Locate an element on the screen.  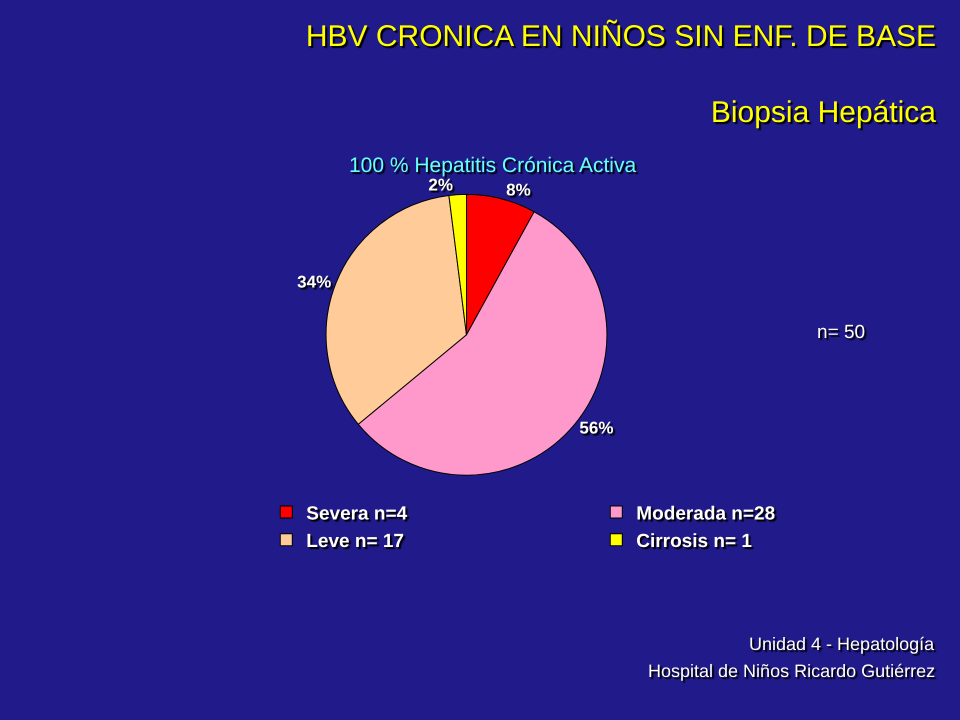
text: 100 % Hepatitis Crónica Activa is located at coordinates (492, 165).